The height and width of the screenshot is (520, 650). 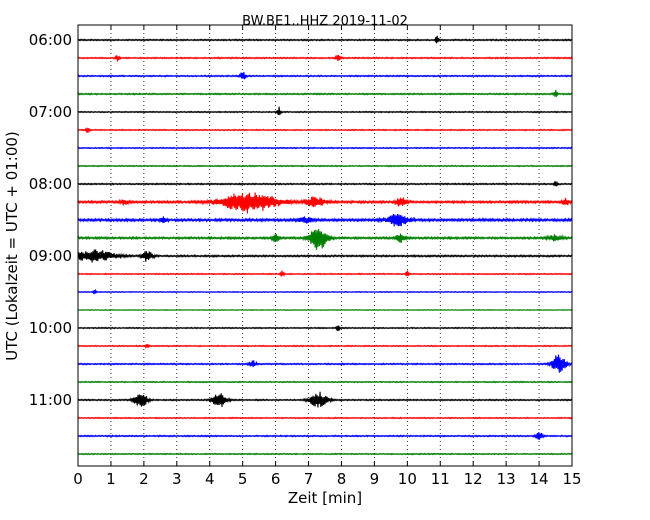 What do you see at coordinates (539, 479) in the screenshot?
I see `x-tick-label: 14` at bounding box center [539, 479].